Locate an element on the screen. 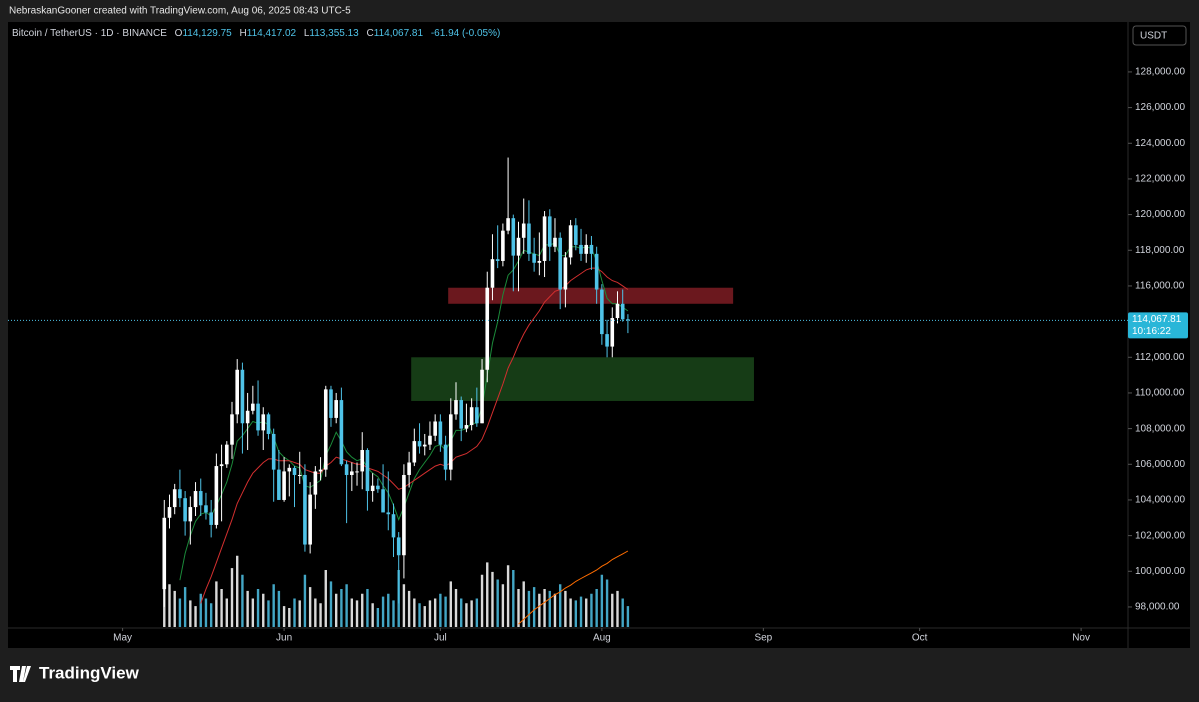  x-tick-label: Jul is located at coordinates (440, 638).